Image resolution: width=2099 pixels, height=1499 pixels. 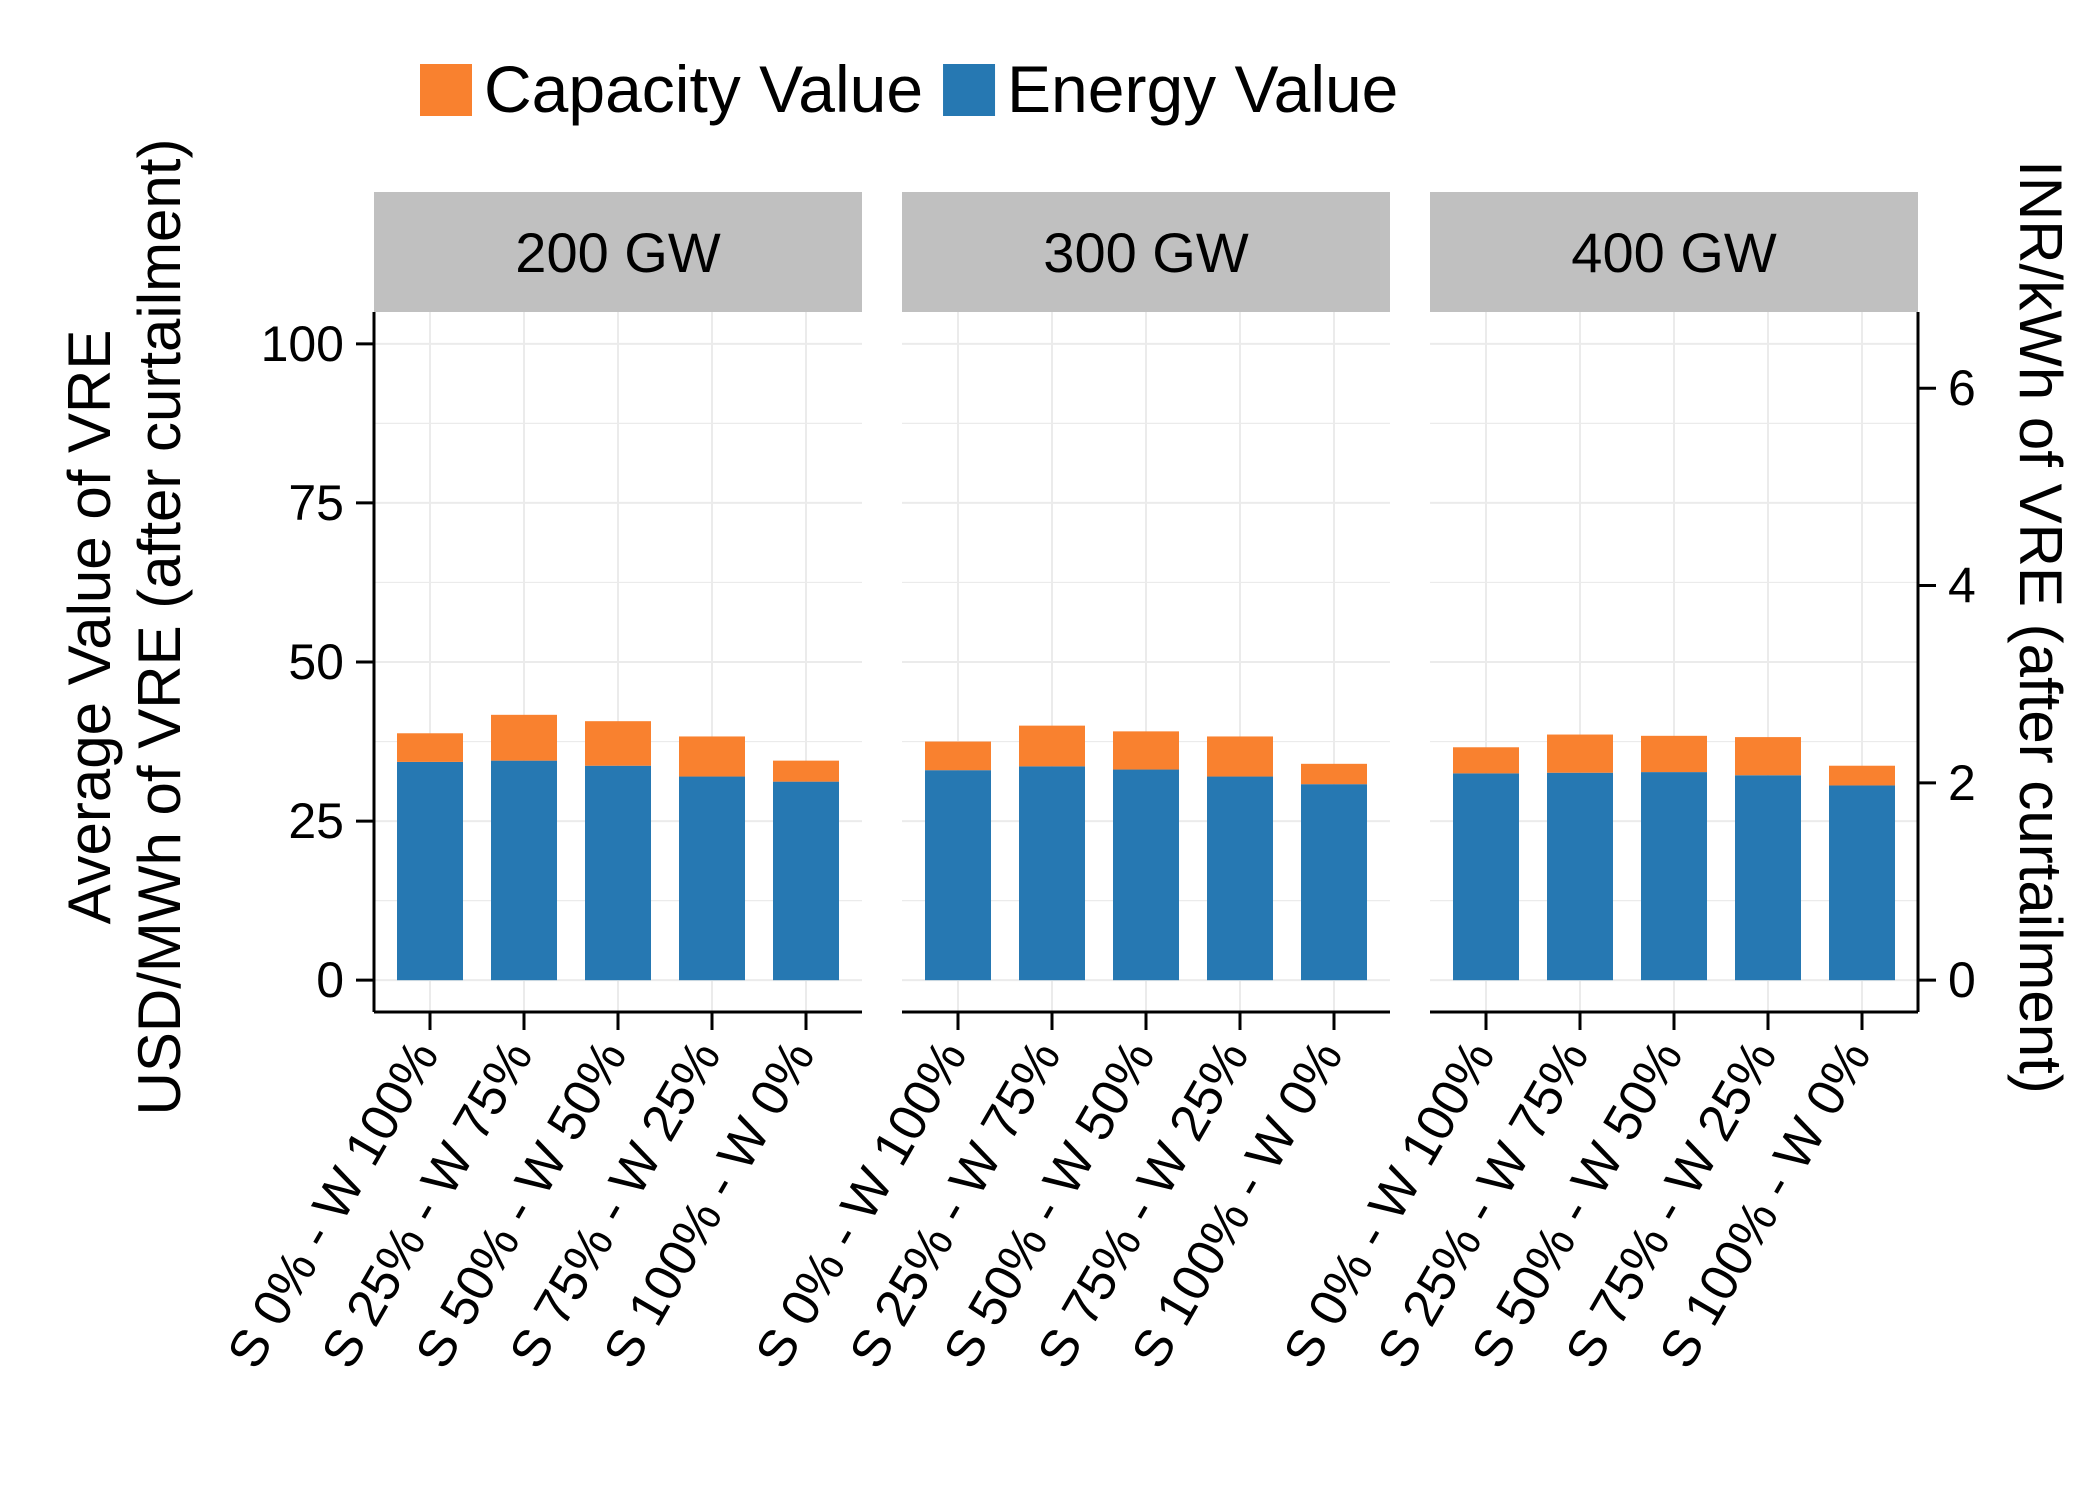 I want to click on legend-label: Energy Value, so click(x=1202, y=89).